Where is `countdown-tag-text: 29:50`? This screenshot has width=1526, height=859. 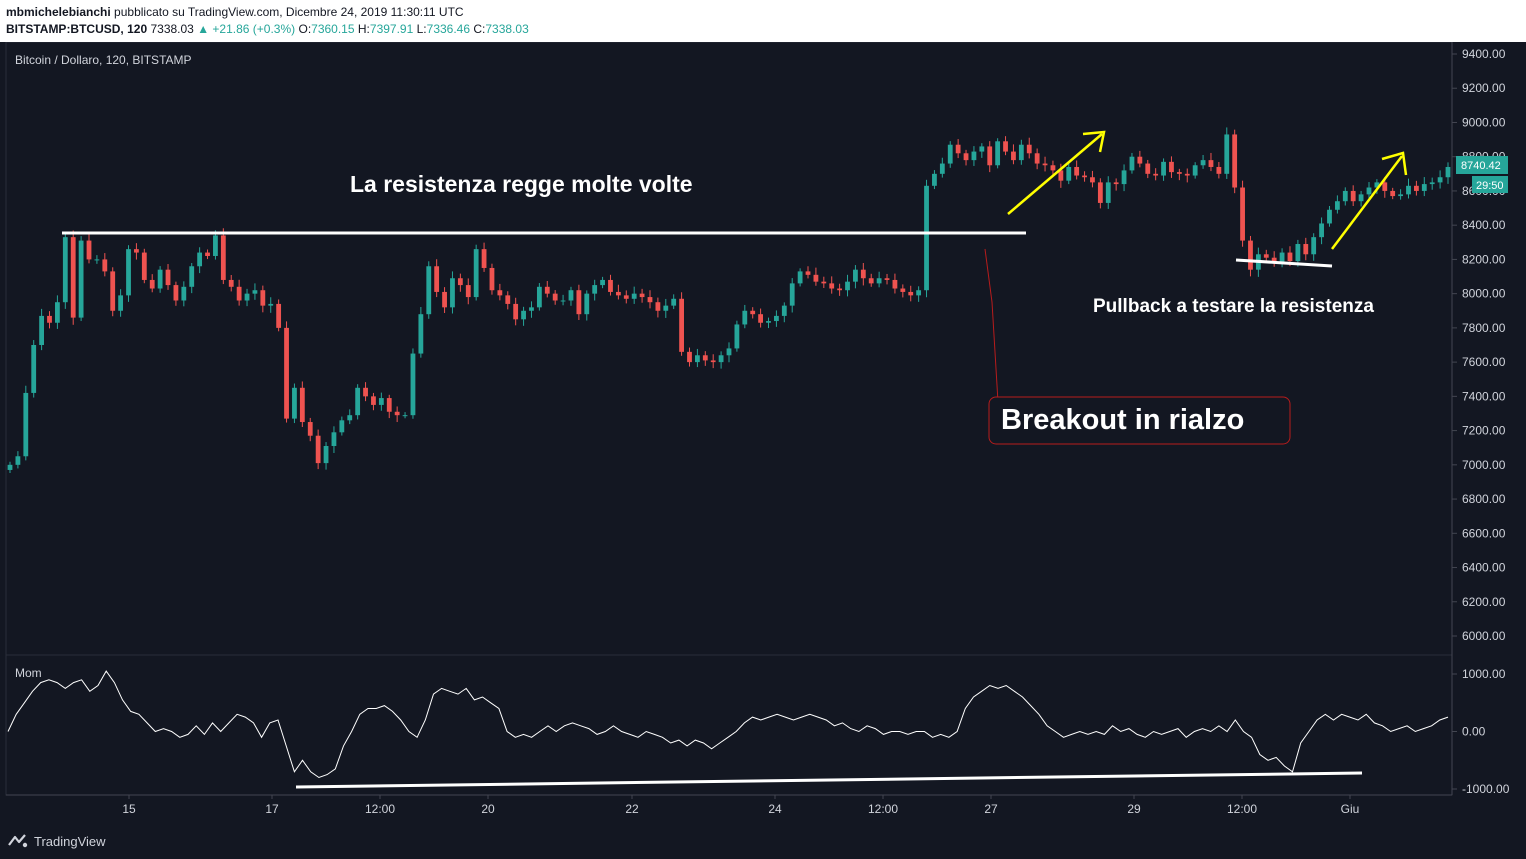
countdown-tag-text: 29:50 is located at coordinates (1490, 186).